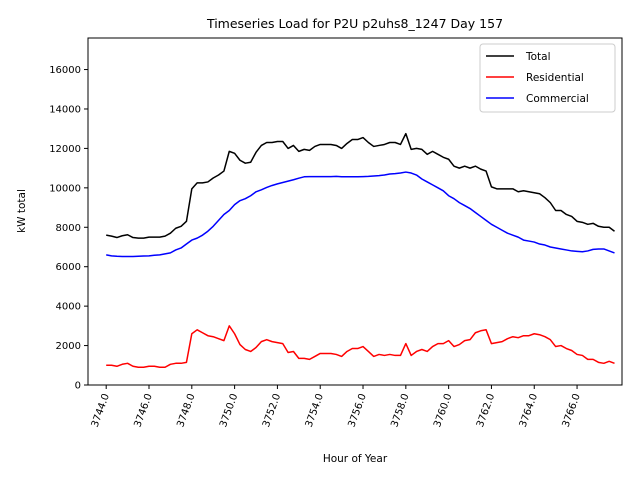 Image resolution: width=640 pixels, height=480 pixels. What do you see at coordinates (538, 57) in the screenshot?
I see `legend-label-total: Total` at bounding box center [538, 57].